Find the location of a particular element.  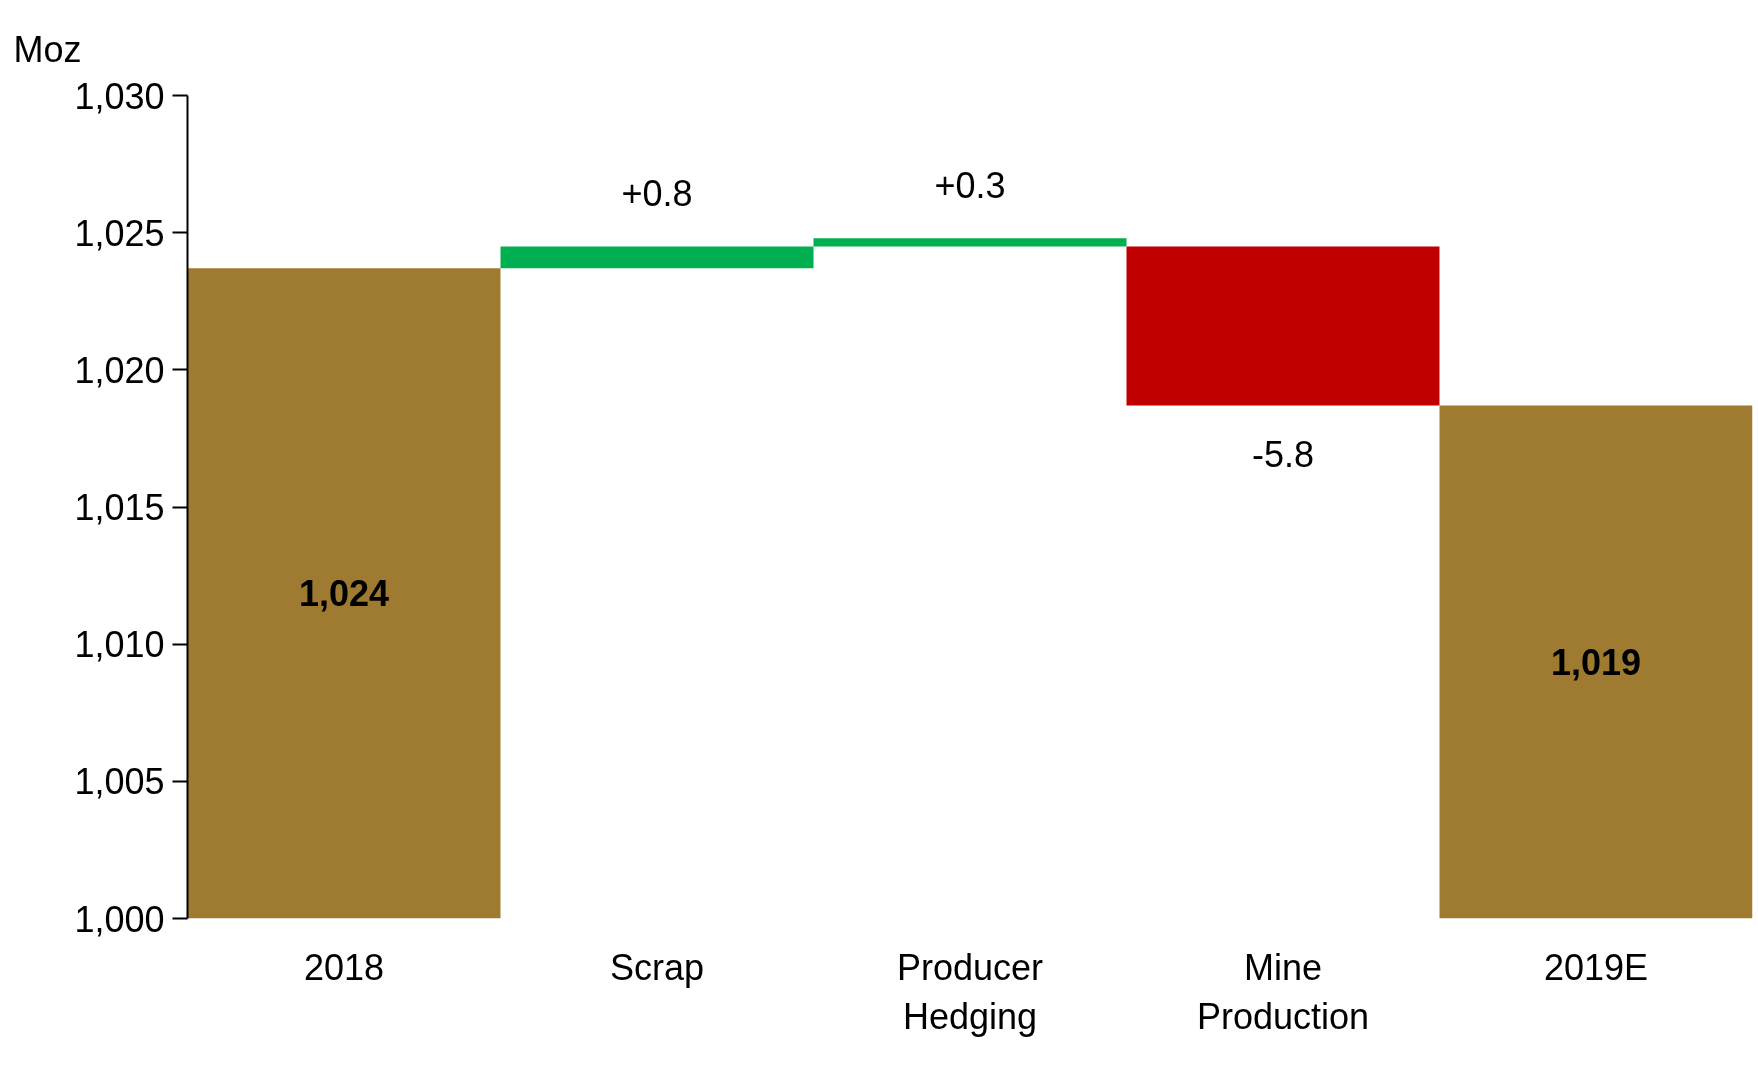

y-tick-label: 1,015 is located at coordinates (119, 507).